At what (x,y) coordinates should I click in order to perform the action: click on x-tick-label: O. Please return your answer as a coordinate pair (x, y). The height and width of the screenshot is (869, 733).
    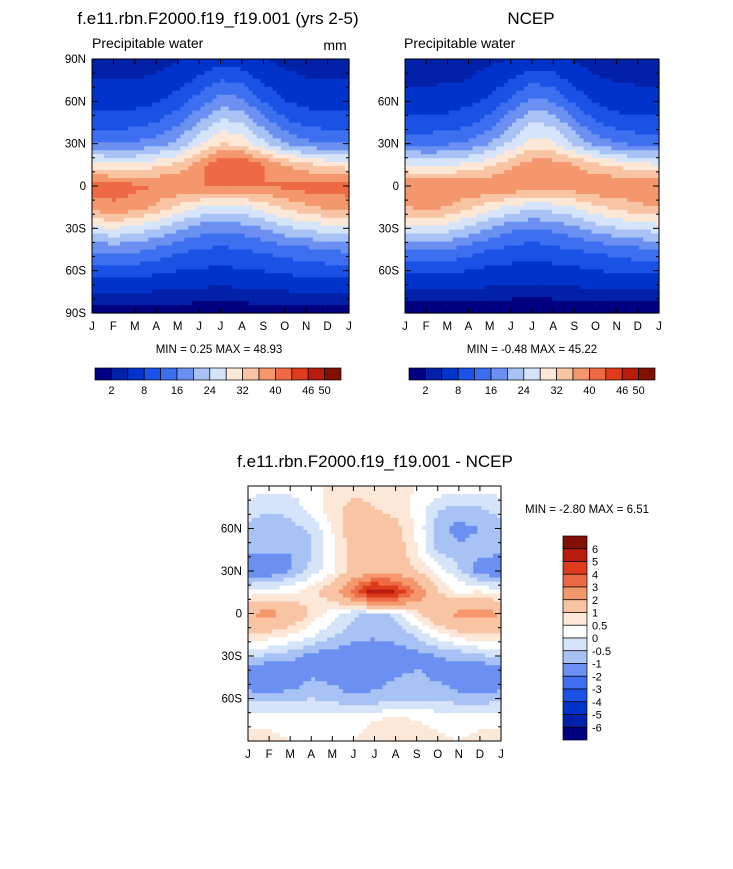
    Looking at the image, I should click on (284, 327).